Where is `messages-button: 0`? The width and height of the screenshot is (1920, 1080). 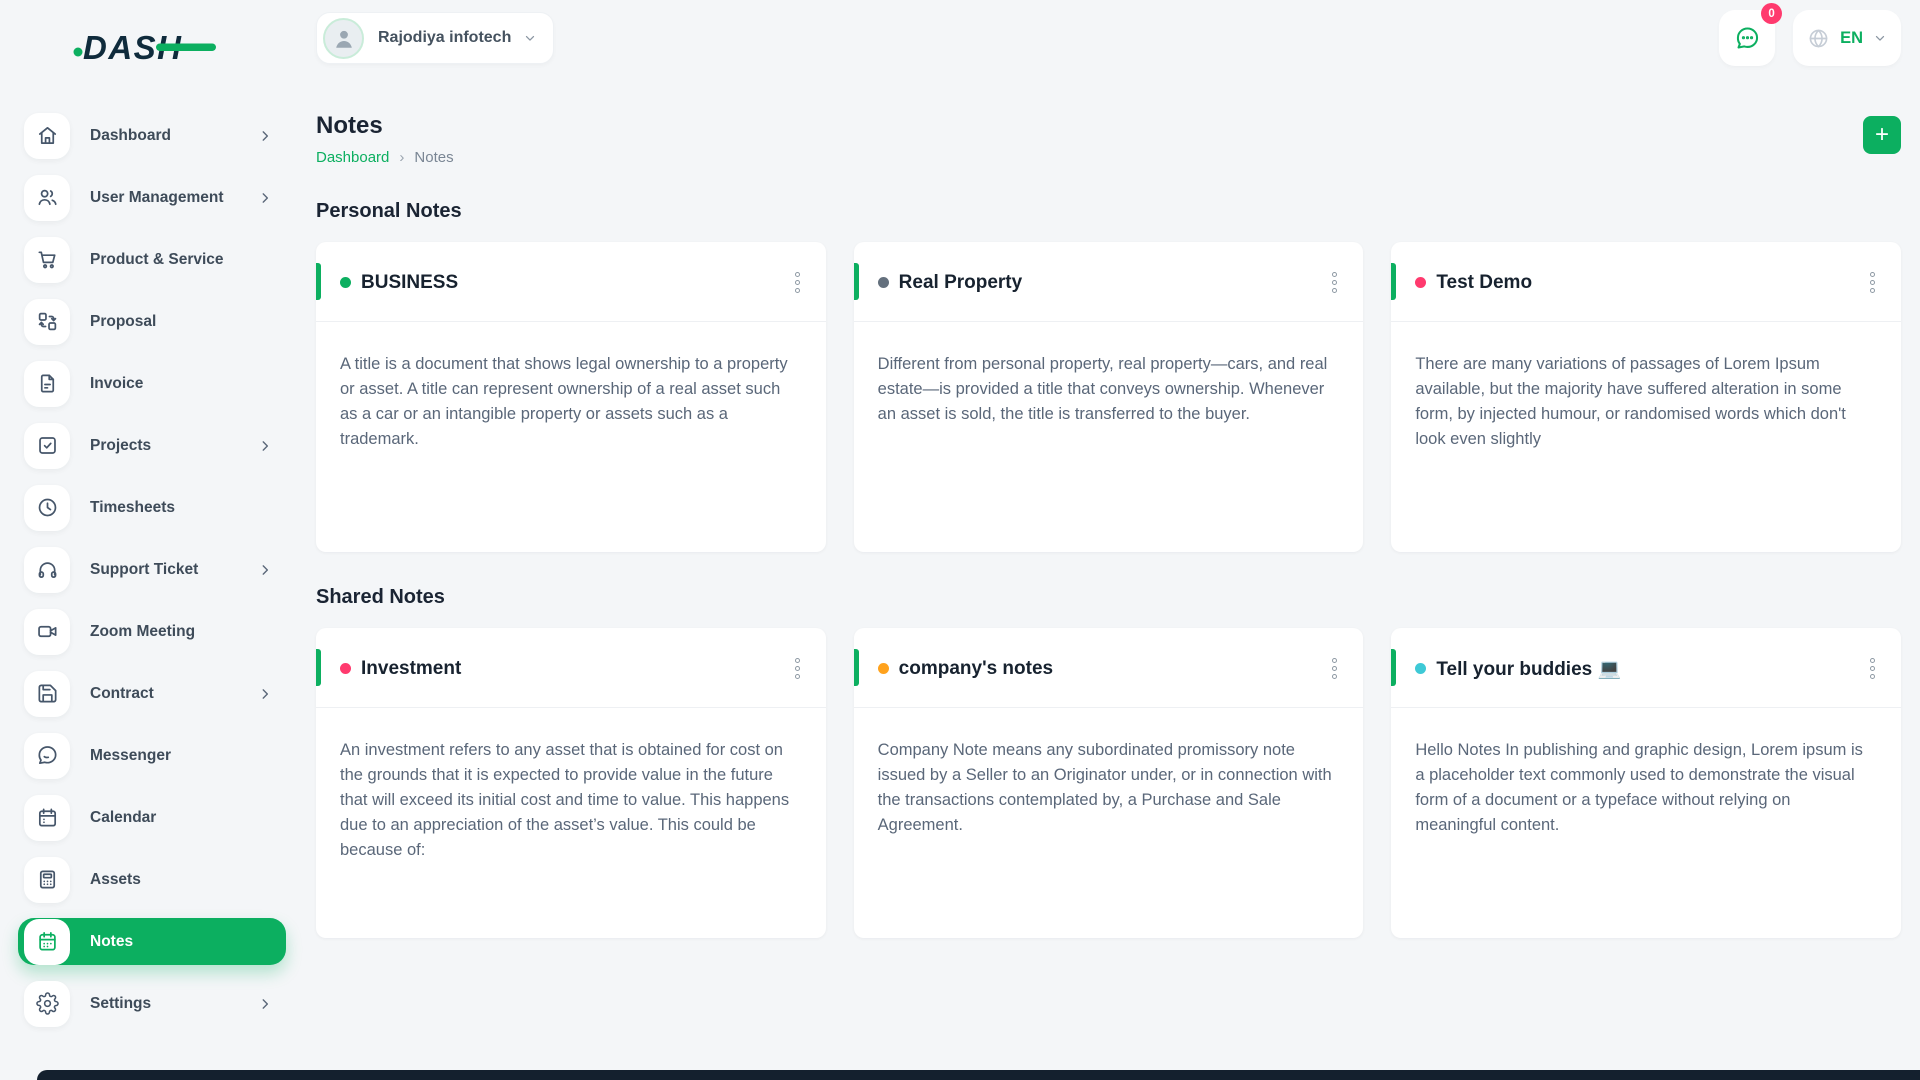
messages-button: 0 is located at coordinates (1751, 34).